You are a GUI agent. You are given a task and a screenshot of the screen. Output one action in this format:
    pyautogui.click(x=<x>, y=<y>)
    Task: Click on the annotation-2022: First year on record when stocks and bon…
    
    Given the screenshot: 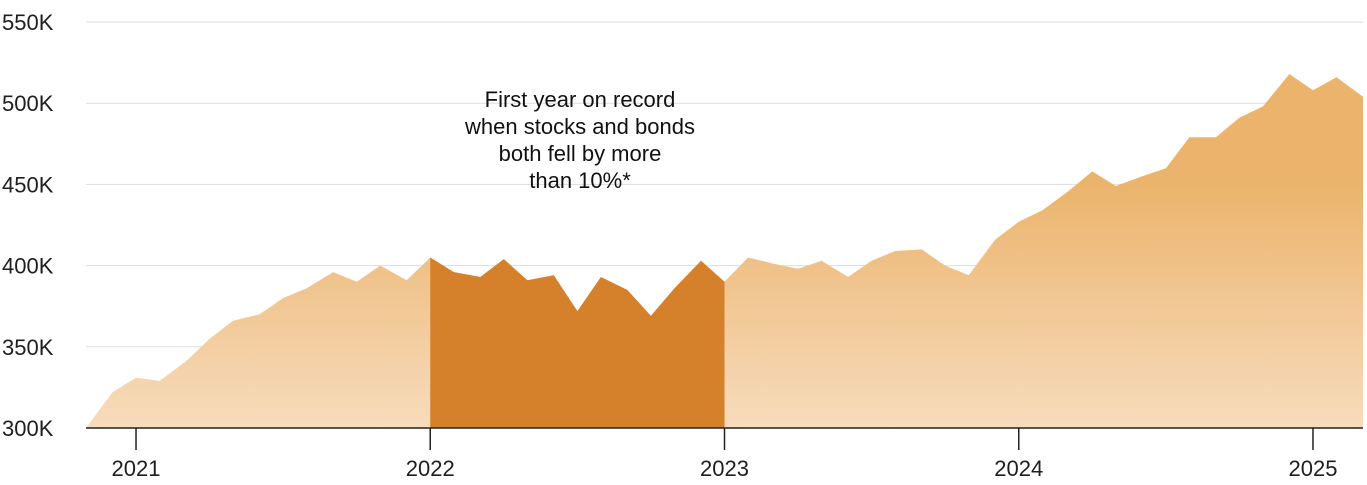 What is the action you would take?
    pyautogui.click(x=580, y=140)
    